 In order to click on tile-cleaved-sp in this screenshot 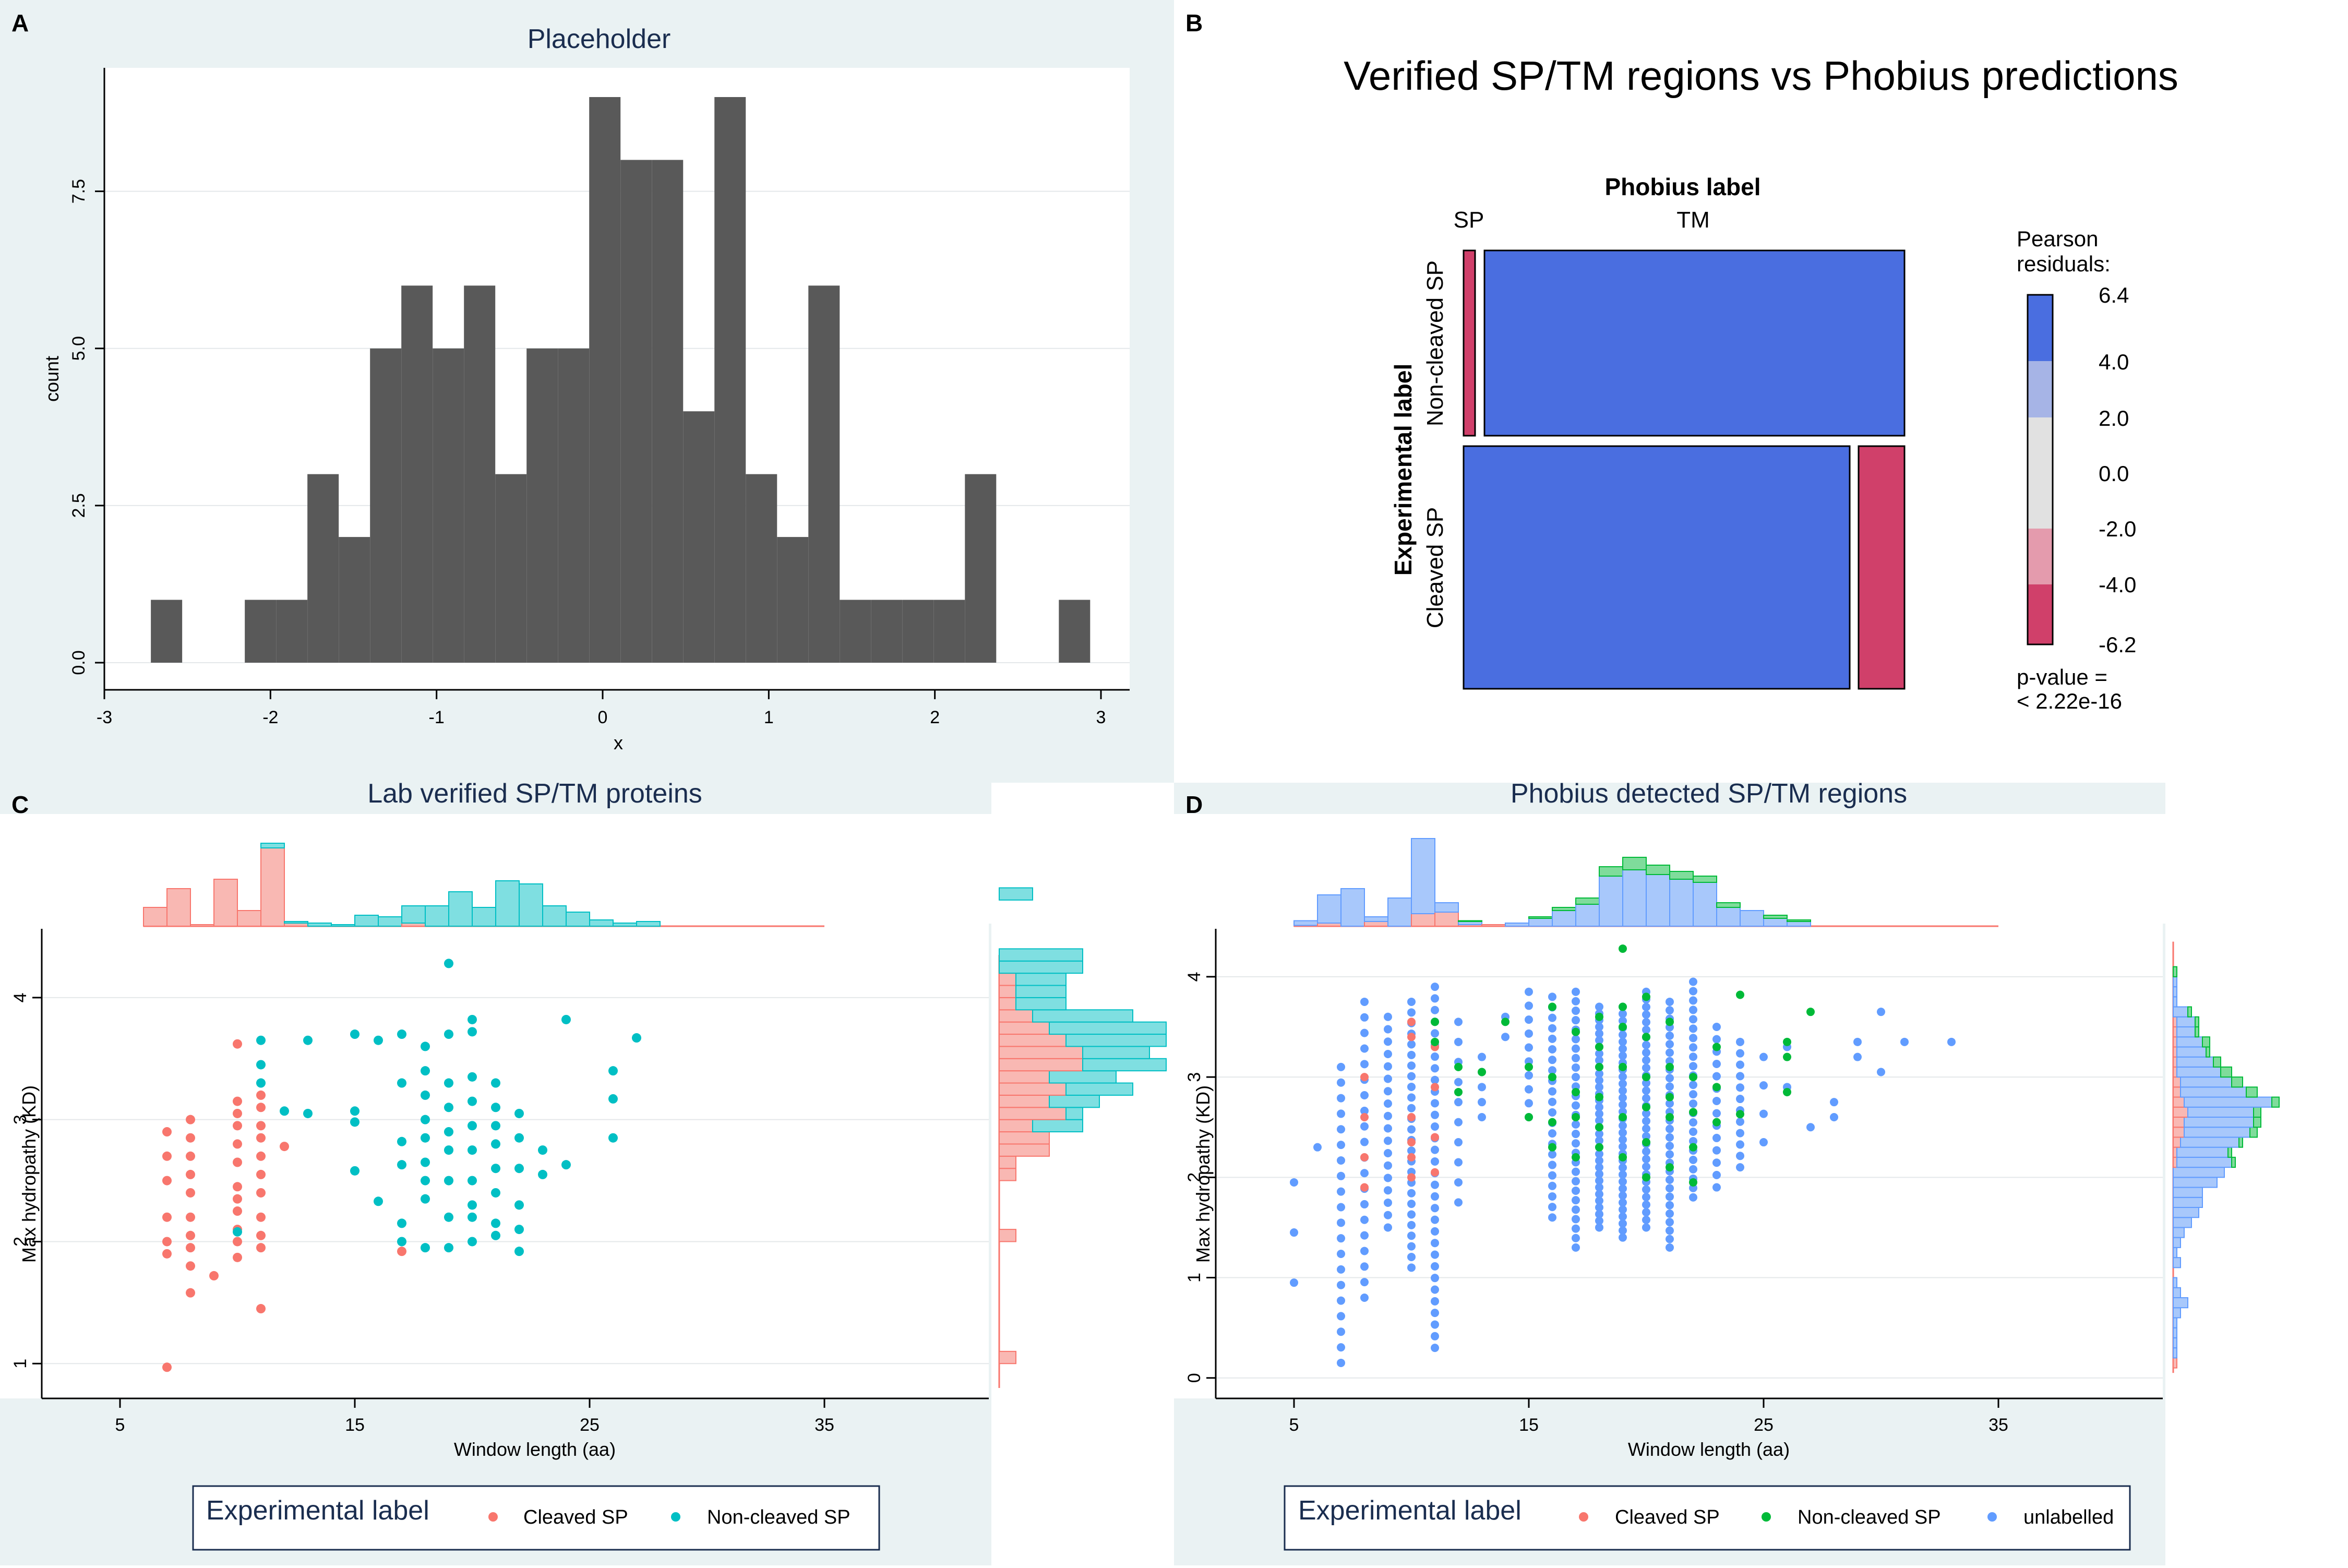, I will do `click(1657, 567)`.